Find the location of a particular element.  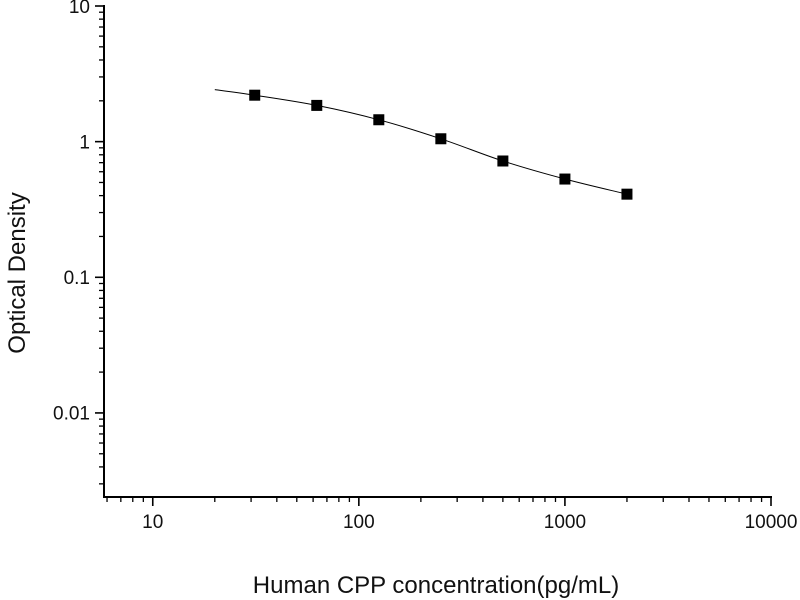

y-axis-title: Optical Density is located at coordinates (17, 272).